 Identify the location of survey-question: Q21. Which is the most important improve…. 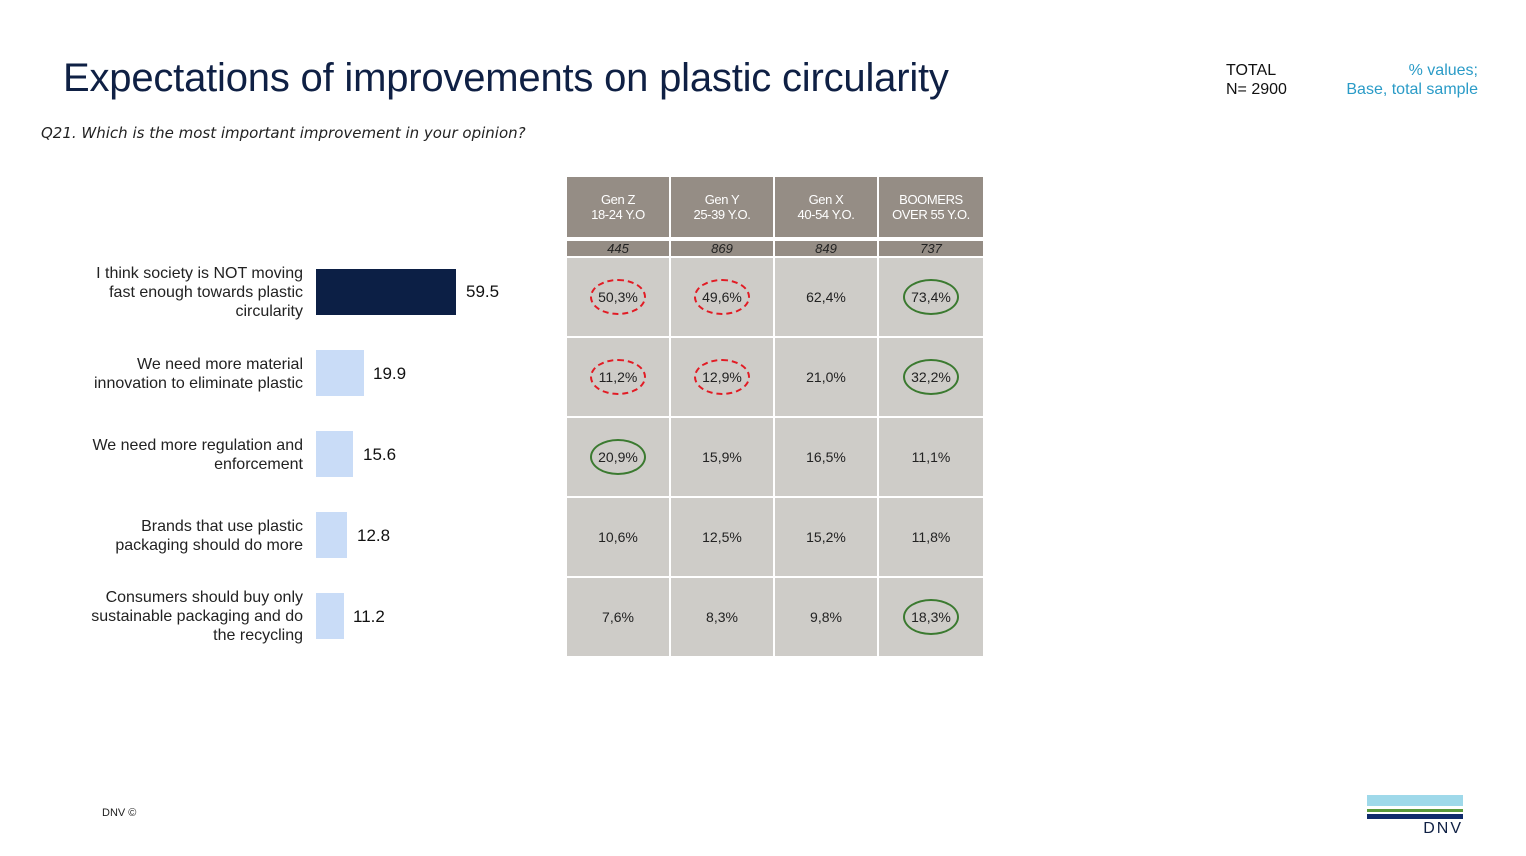
(283, 133).